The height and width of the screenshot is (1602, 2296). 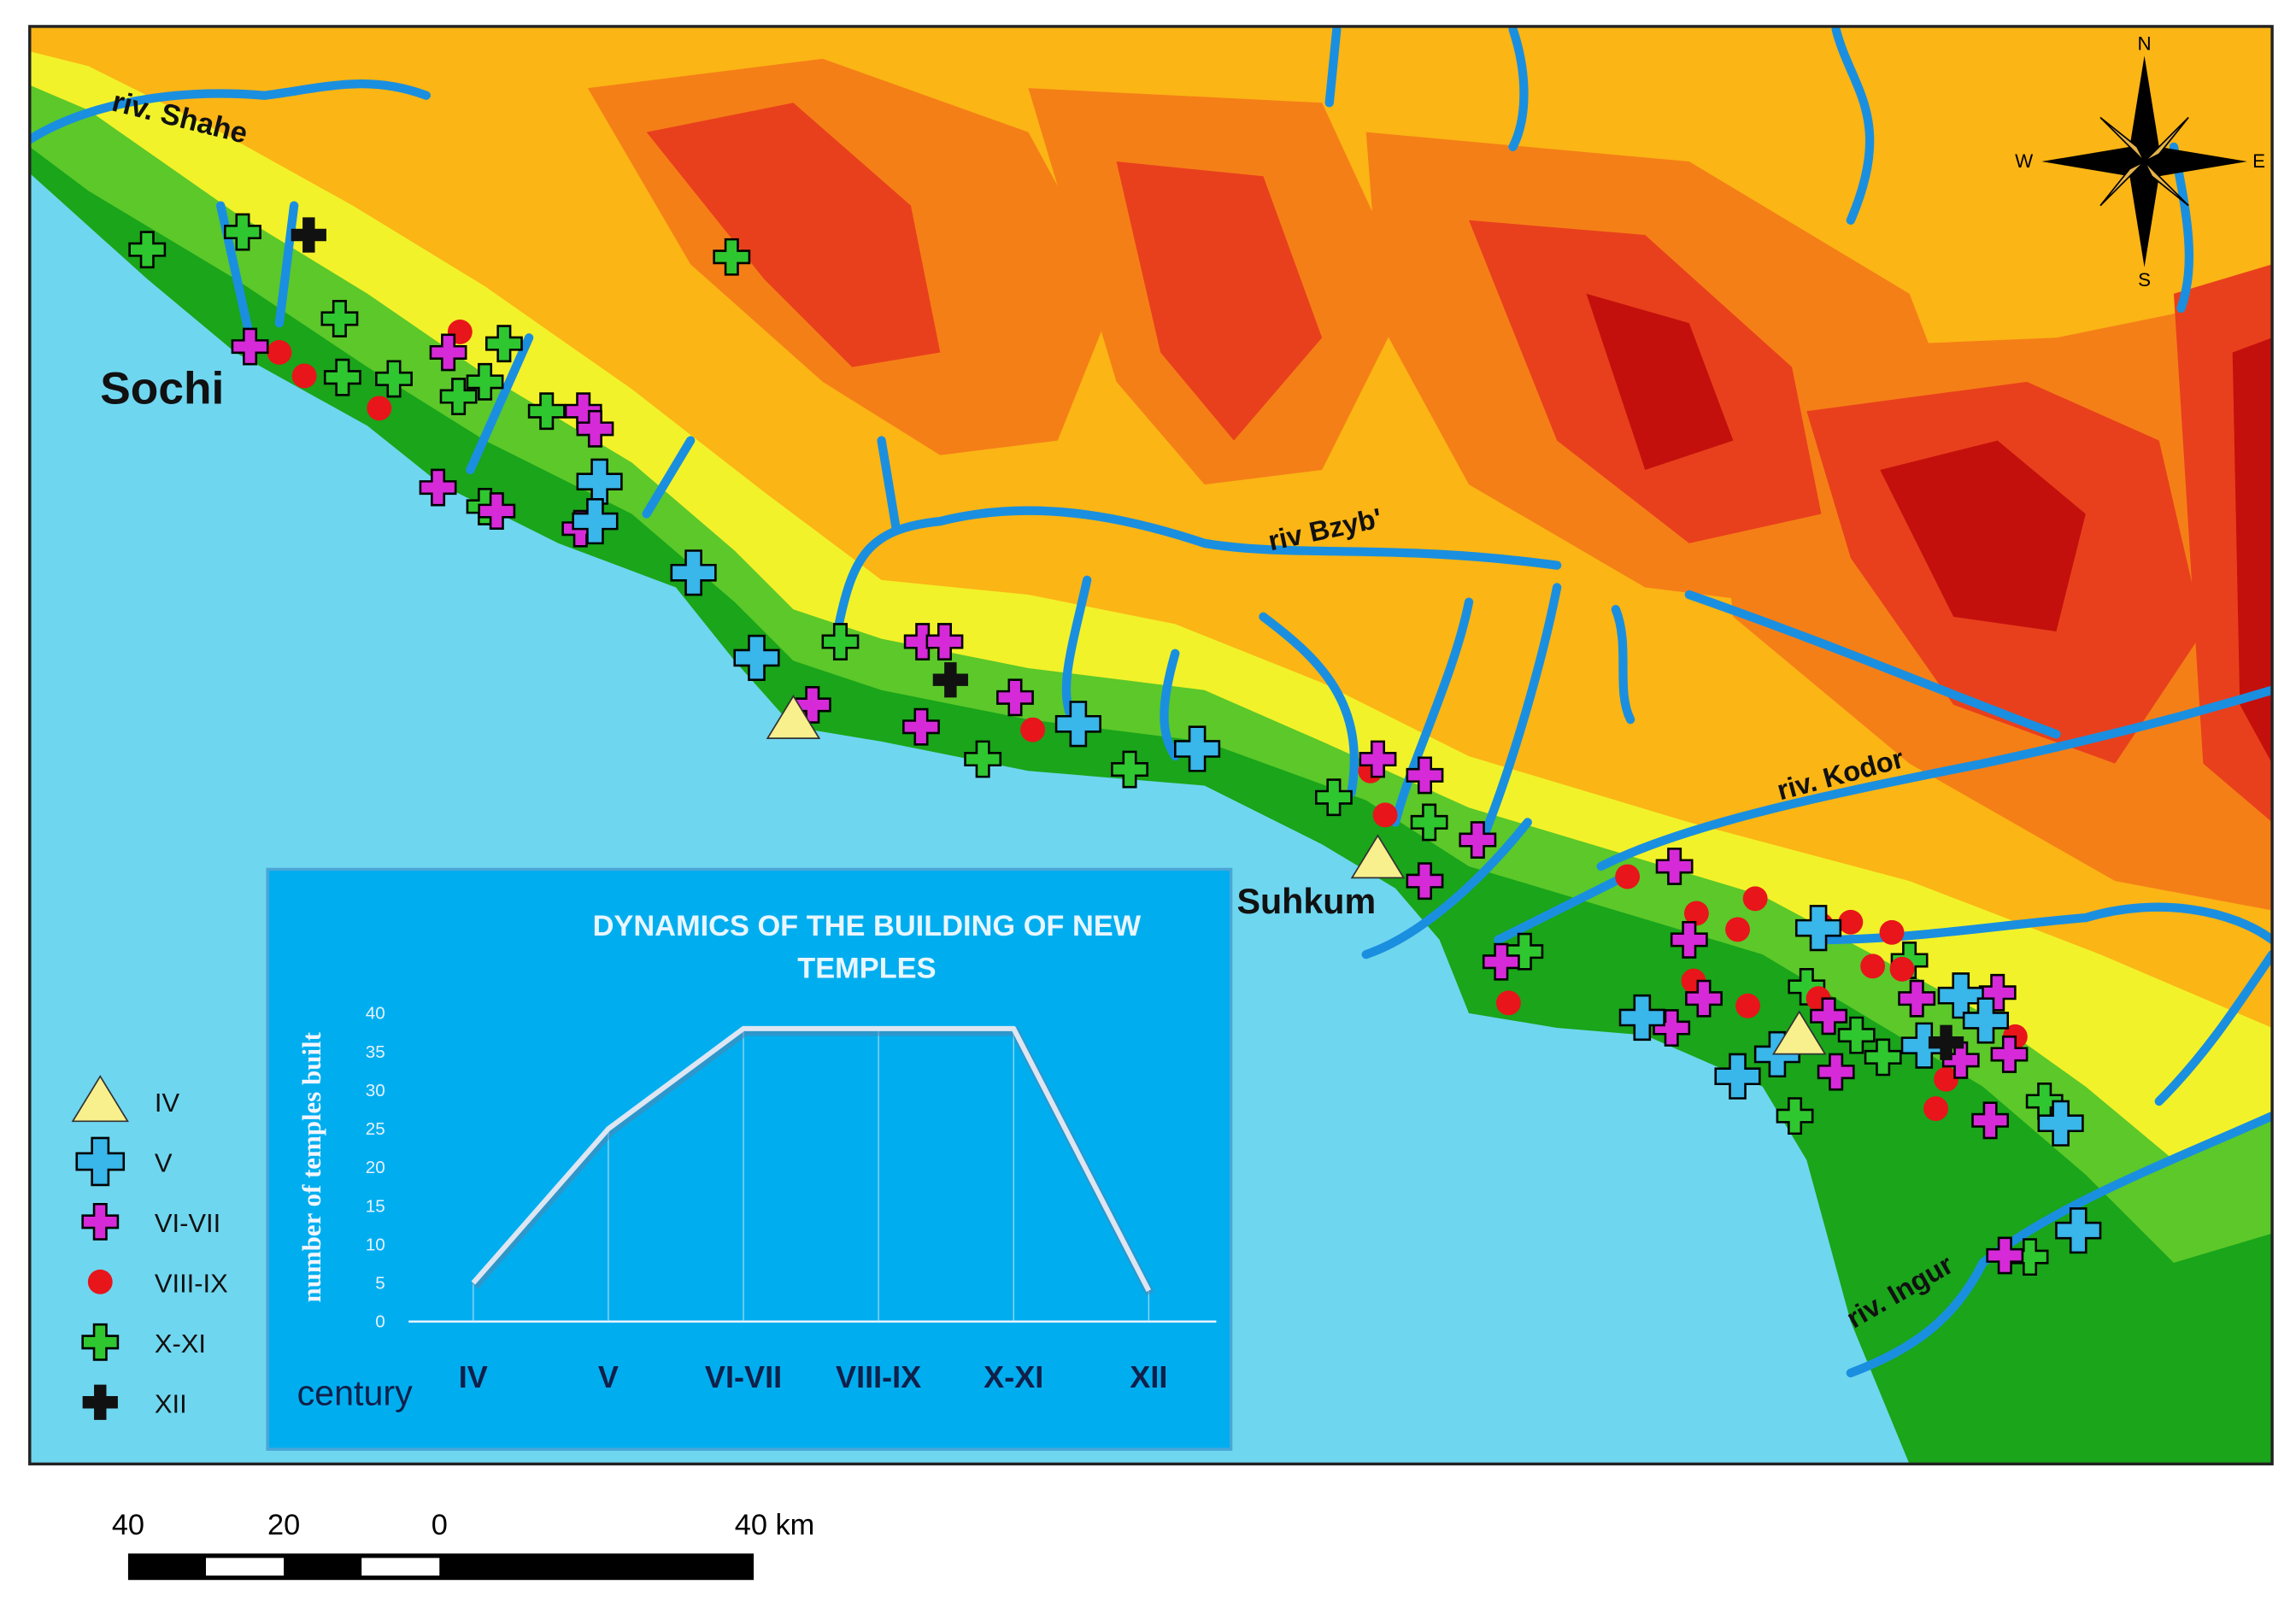 I want to click on terrain-summits, so click(x=1929, y=528).